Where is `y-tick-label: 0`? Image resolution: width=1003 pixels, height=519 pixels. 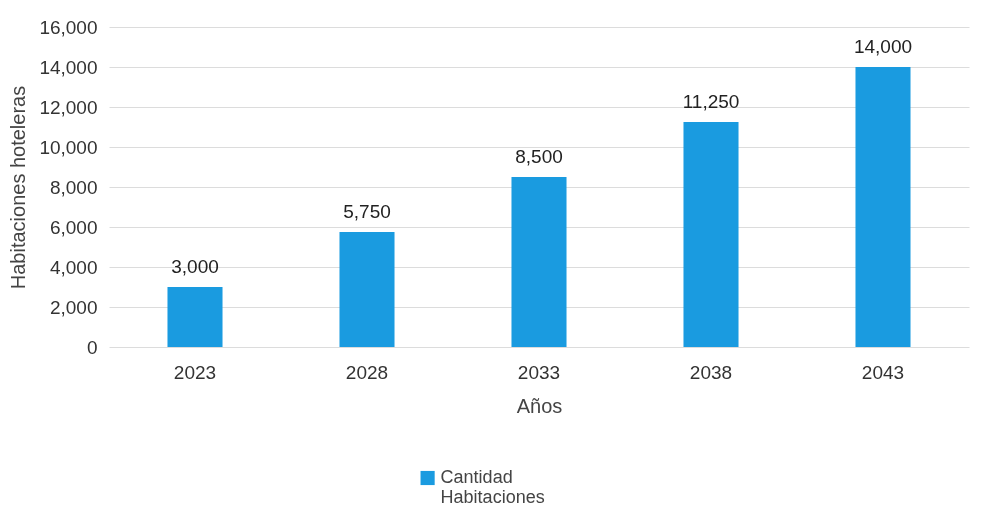 y-tick-label: 0 is located at coordinates (92, 347).